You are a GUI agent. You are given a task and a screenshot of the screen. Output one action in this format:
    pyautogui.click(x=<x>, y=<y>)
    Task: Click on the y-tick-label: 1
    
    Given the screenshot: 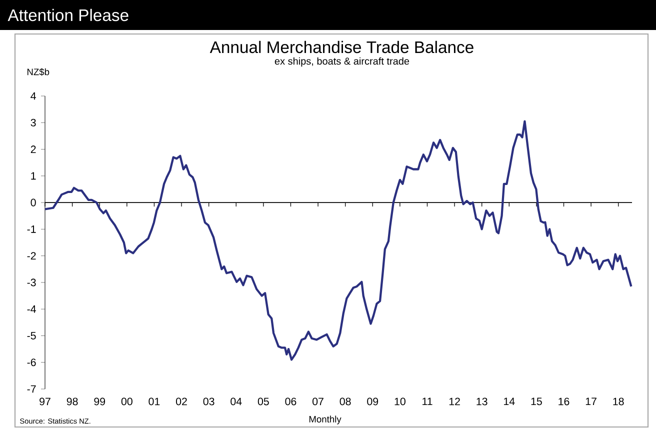 What is the action you would take?
    pyautogui.click(x=33, y=176)
    